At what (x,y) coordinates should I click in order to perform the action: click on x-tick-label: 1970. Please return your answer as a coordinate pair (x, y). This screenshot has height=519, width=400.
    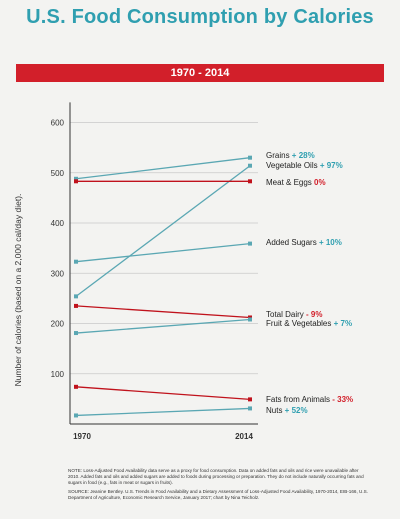
    Looking at the image, I should click on (82, 436).